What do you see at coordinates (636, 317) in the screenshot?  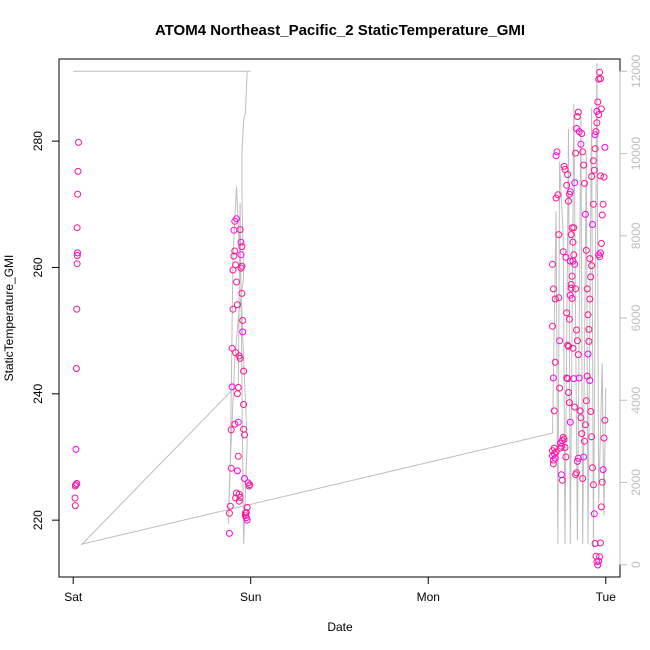 I see `y2-tick-label: 6000` at bounding box center [636, 317].